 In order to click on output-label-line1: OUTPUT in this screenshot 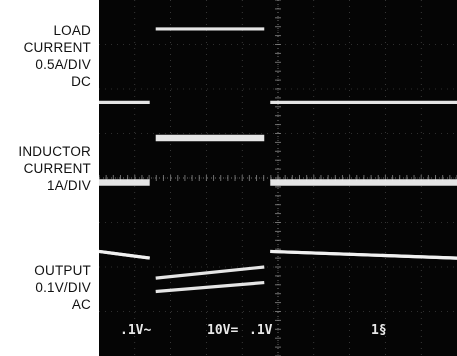, I will do `click(62, 270)`.